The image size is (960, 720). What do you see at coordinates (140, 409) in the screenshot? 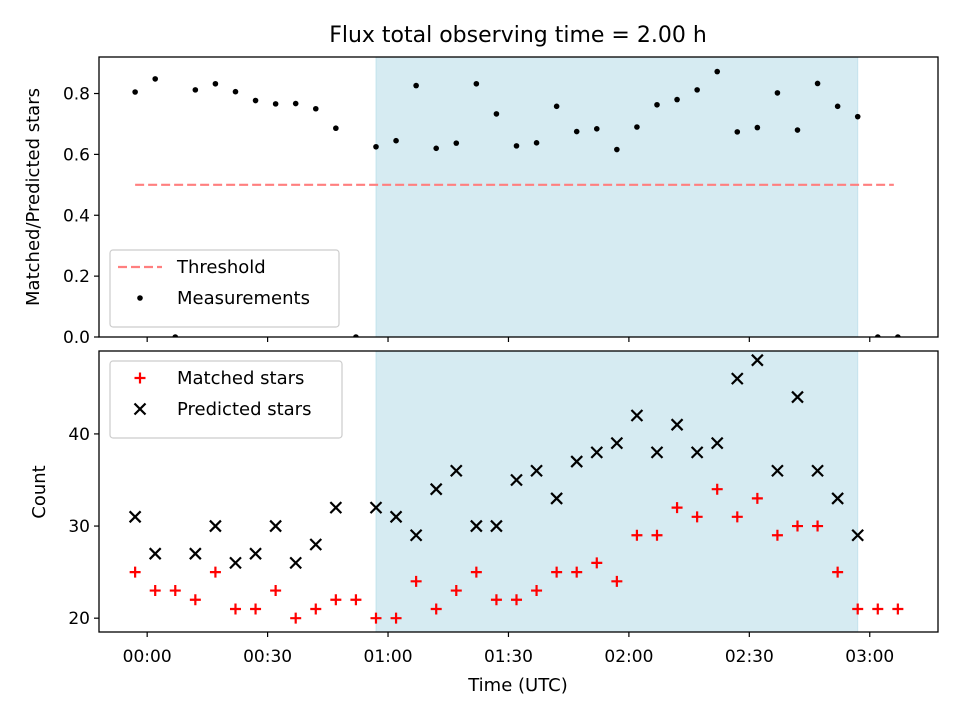
I see `bottom-legend-swatch` at bounding box center [140, 409].